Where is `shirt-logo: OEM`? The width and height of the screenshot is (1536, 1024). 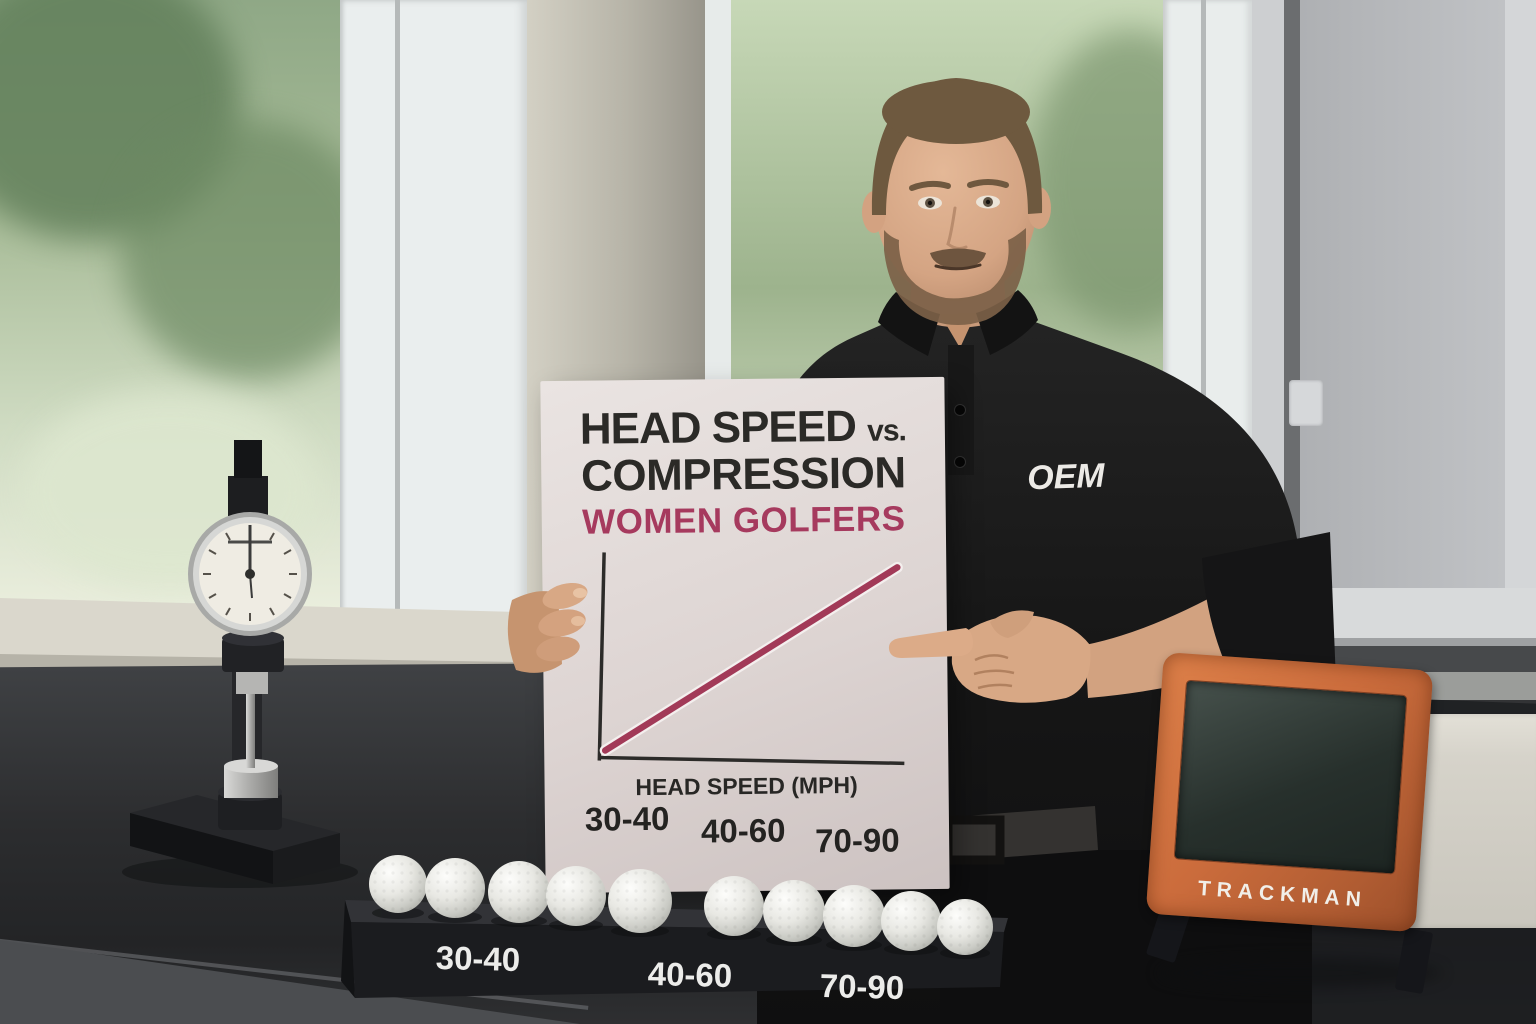 shirt-logo: OEM is located at coordinates (1066, 477).